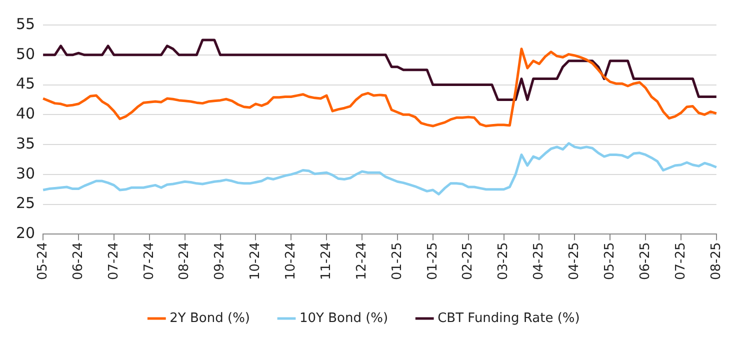  I want to click on y-tick-label: 40, so click(26, 113).